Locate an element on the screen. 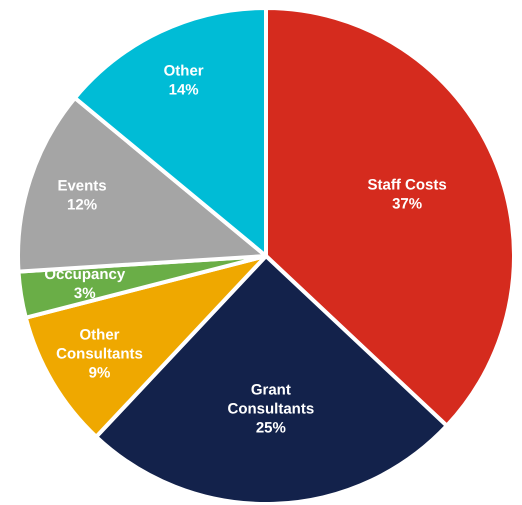 The width and height of the screenshot is (522, 505). data-label: 25% is located at coordinates (271, 428).